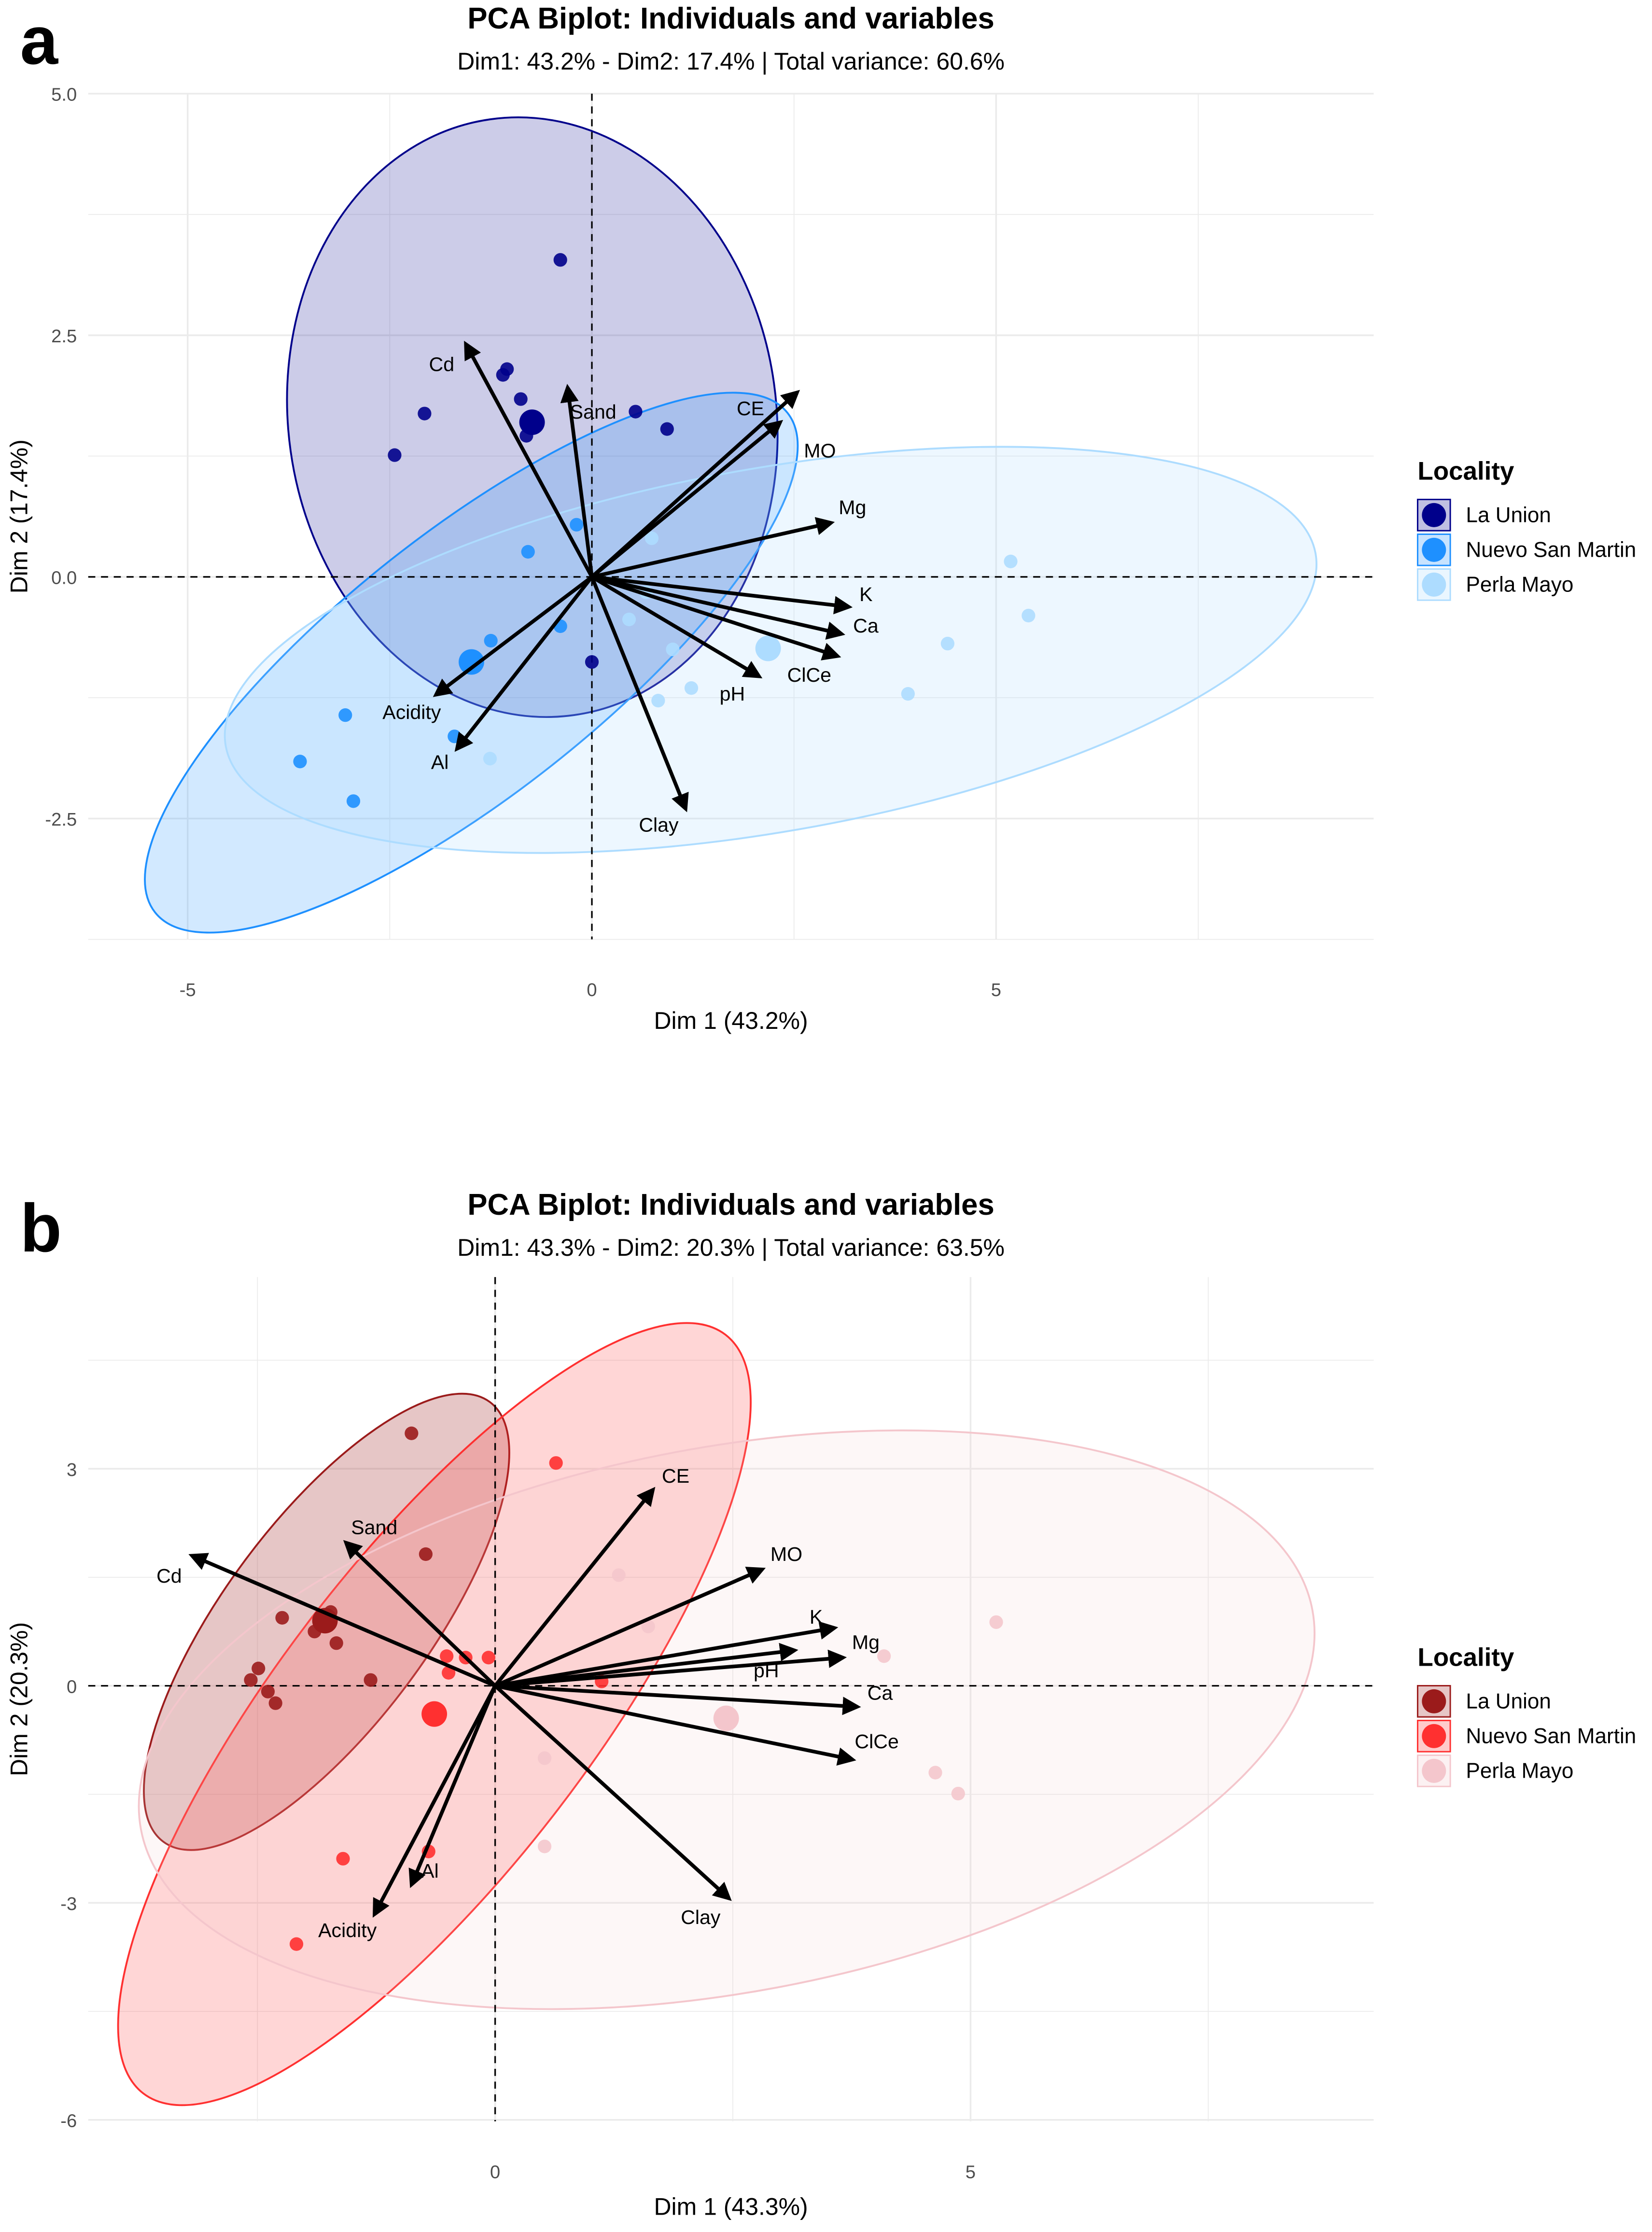 The image size is (1652, 2232). Describe the element at coordinates (1520, 1771) in the screenshot. I see `legend-item-label: Perla Mayo` at that location.